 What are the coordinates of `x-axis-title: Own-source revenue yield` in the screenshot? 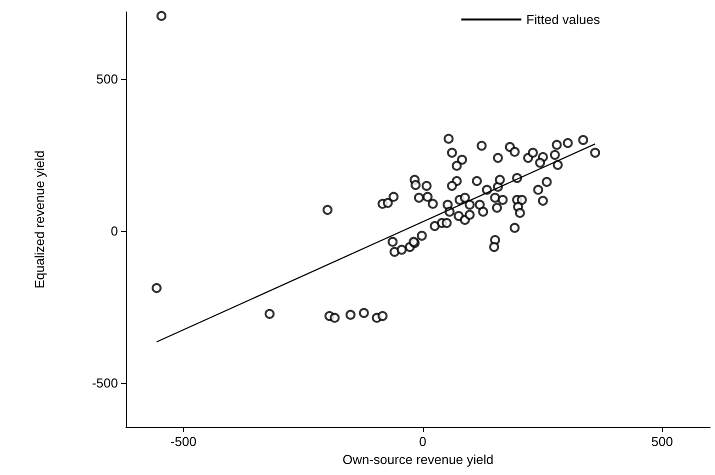 It's located at (418, 459).